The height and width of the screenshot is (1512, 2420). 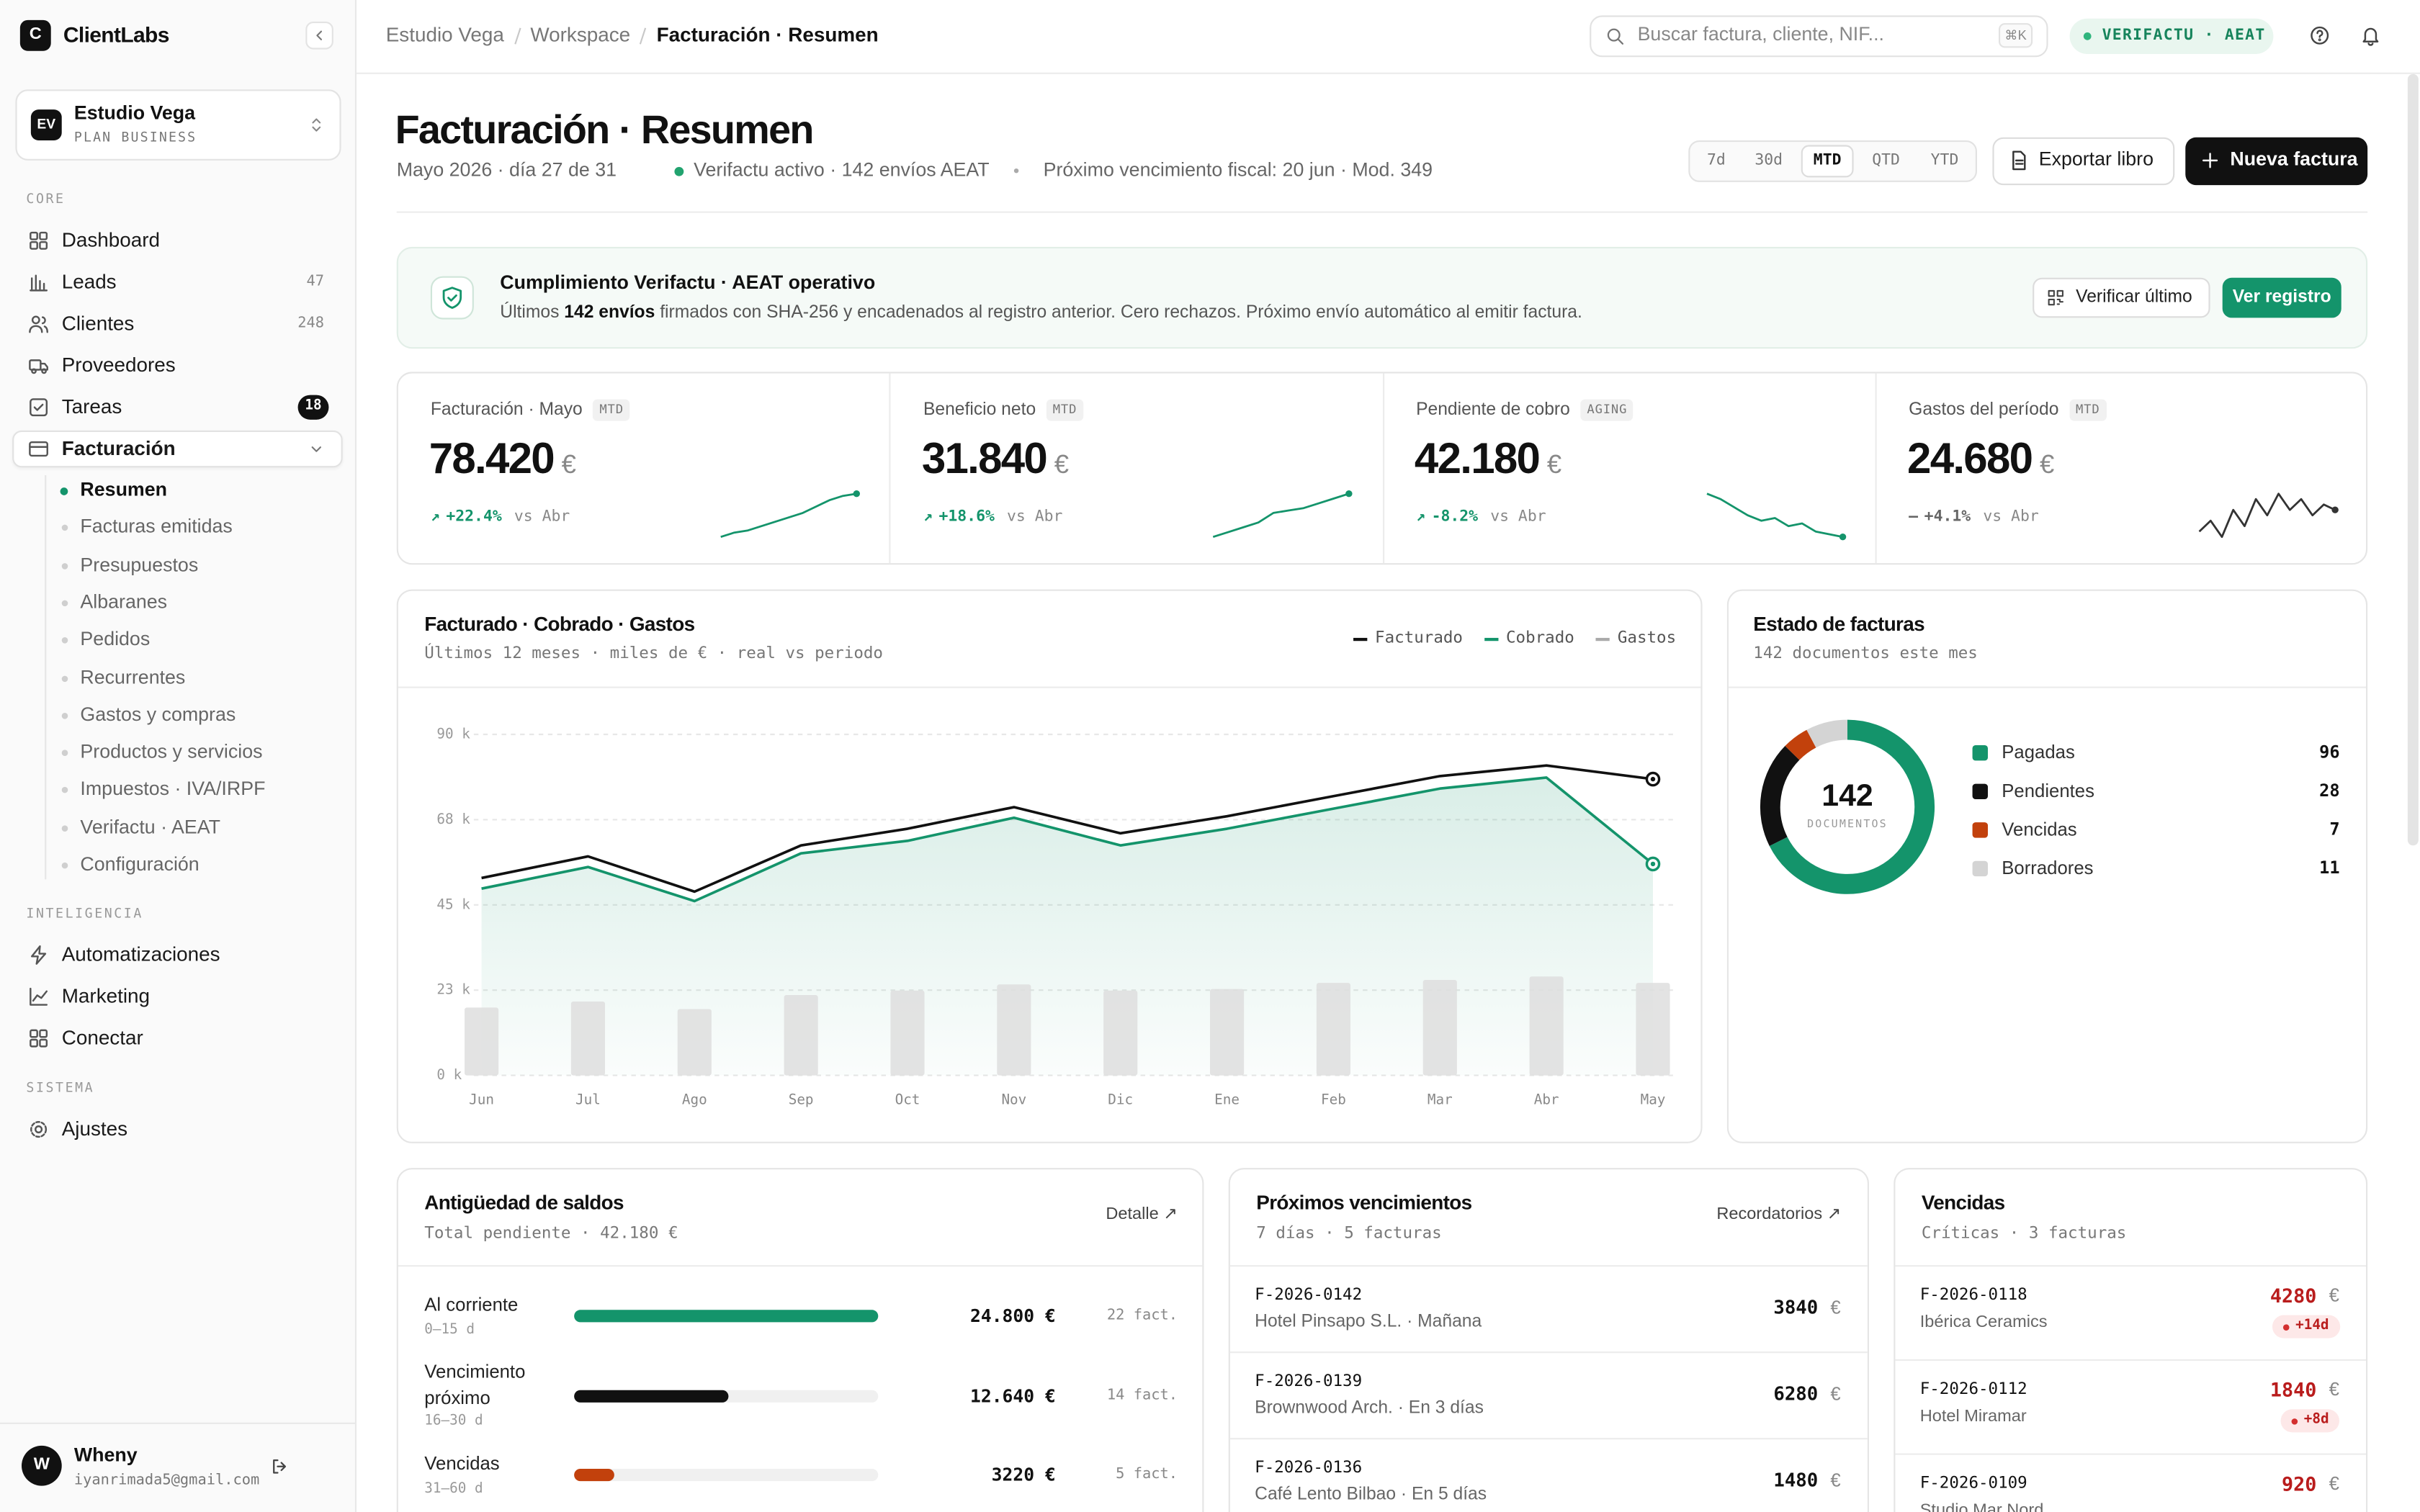 What do you see at coordinates (133, 677) in the screenshot?
I see `submenu-item: Recurrentes` at bounding box center [133, 677].